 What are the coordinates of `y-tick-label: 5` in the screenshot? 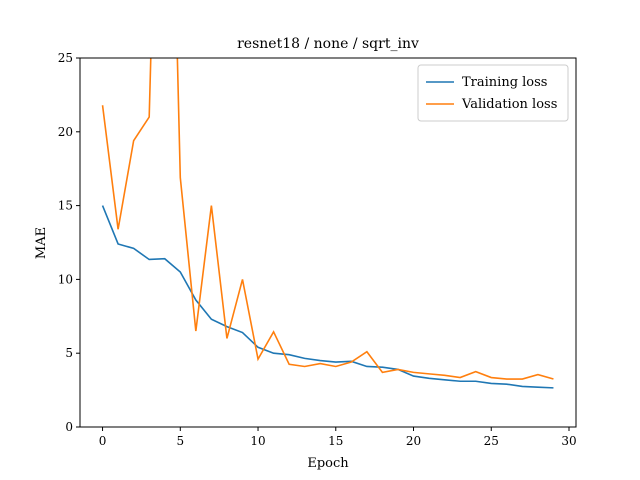 It's located at (69, 353).